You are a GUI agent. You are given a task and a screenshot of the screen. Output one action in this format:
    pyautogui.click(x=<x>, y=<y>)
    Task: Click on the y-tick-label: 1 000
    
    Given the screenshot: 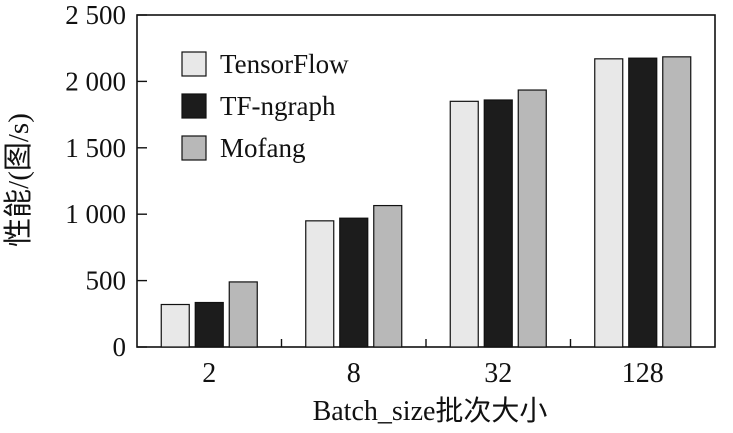 What is the action you would take?
    pyautogui.click(x=95, y=214)
    